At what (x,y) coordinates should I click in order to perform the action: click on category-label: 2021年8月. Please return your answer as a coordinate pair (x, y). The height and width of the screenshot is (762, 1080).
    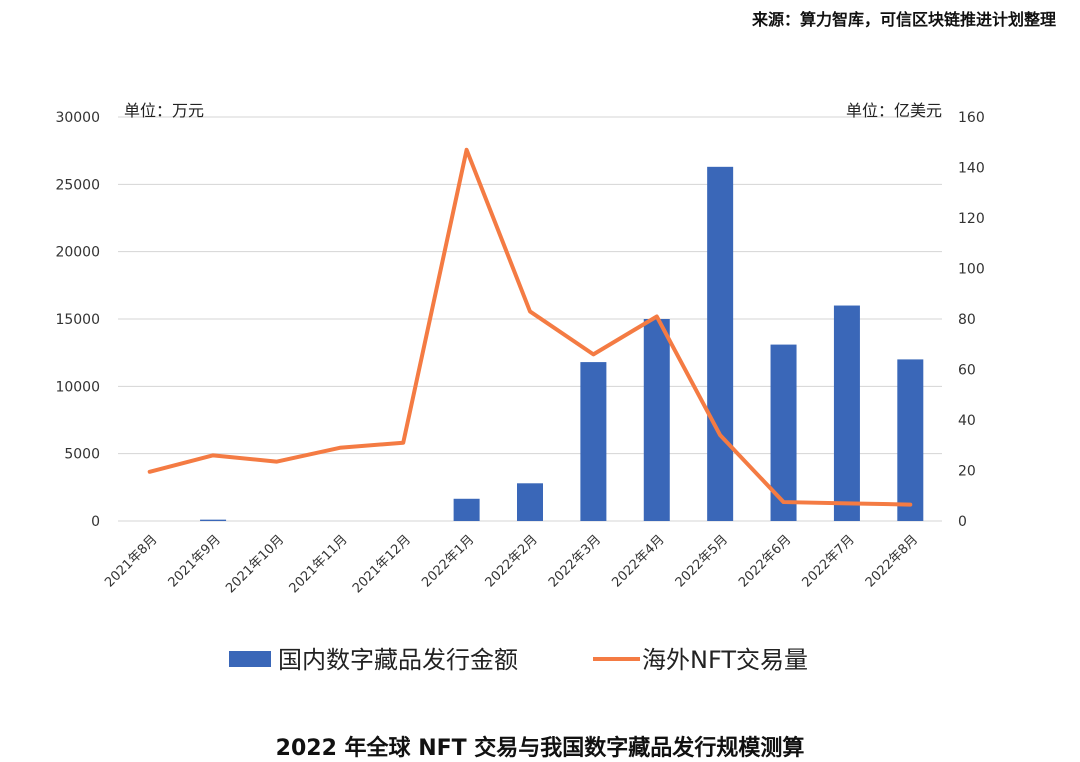
    Looking at the image, I should click on (131, 561).